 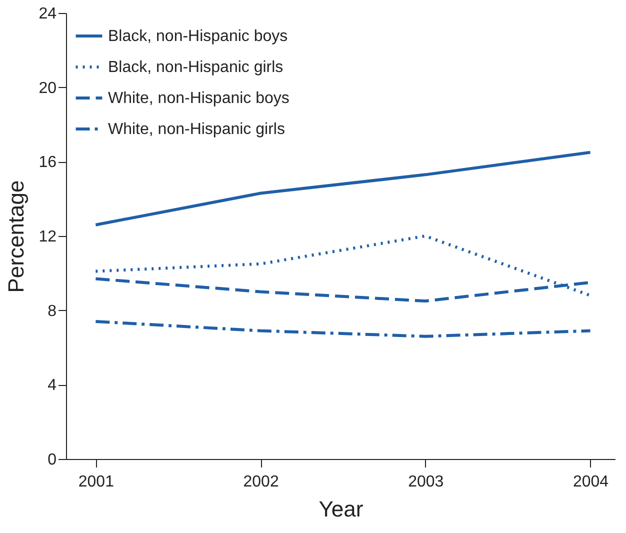 I want to click on y-tick-label: 0, so click(x=52, y=460).